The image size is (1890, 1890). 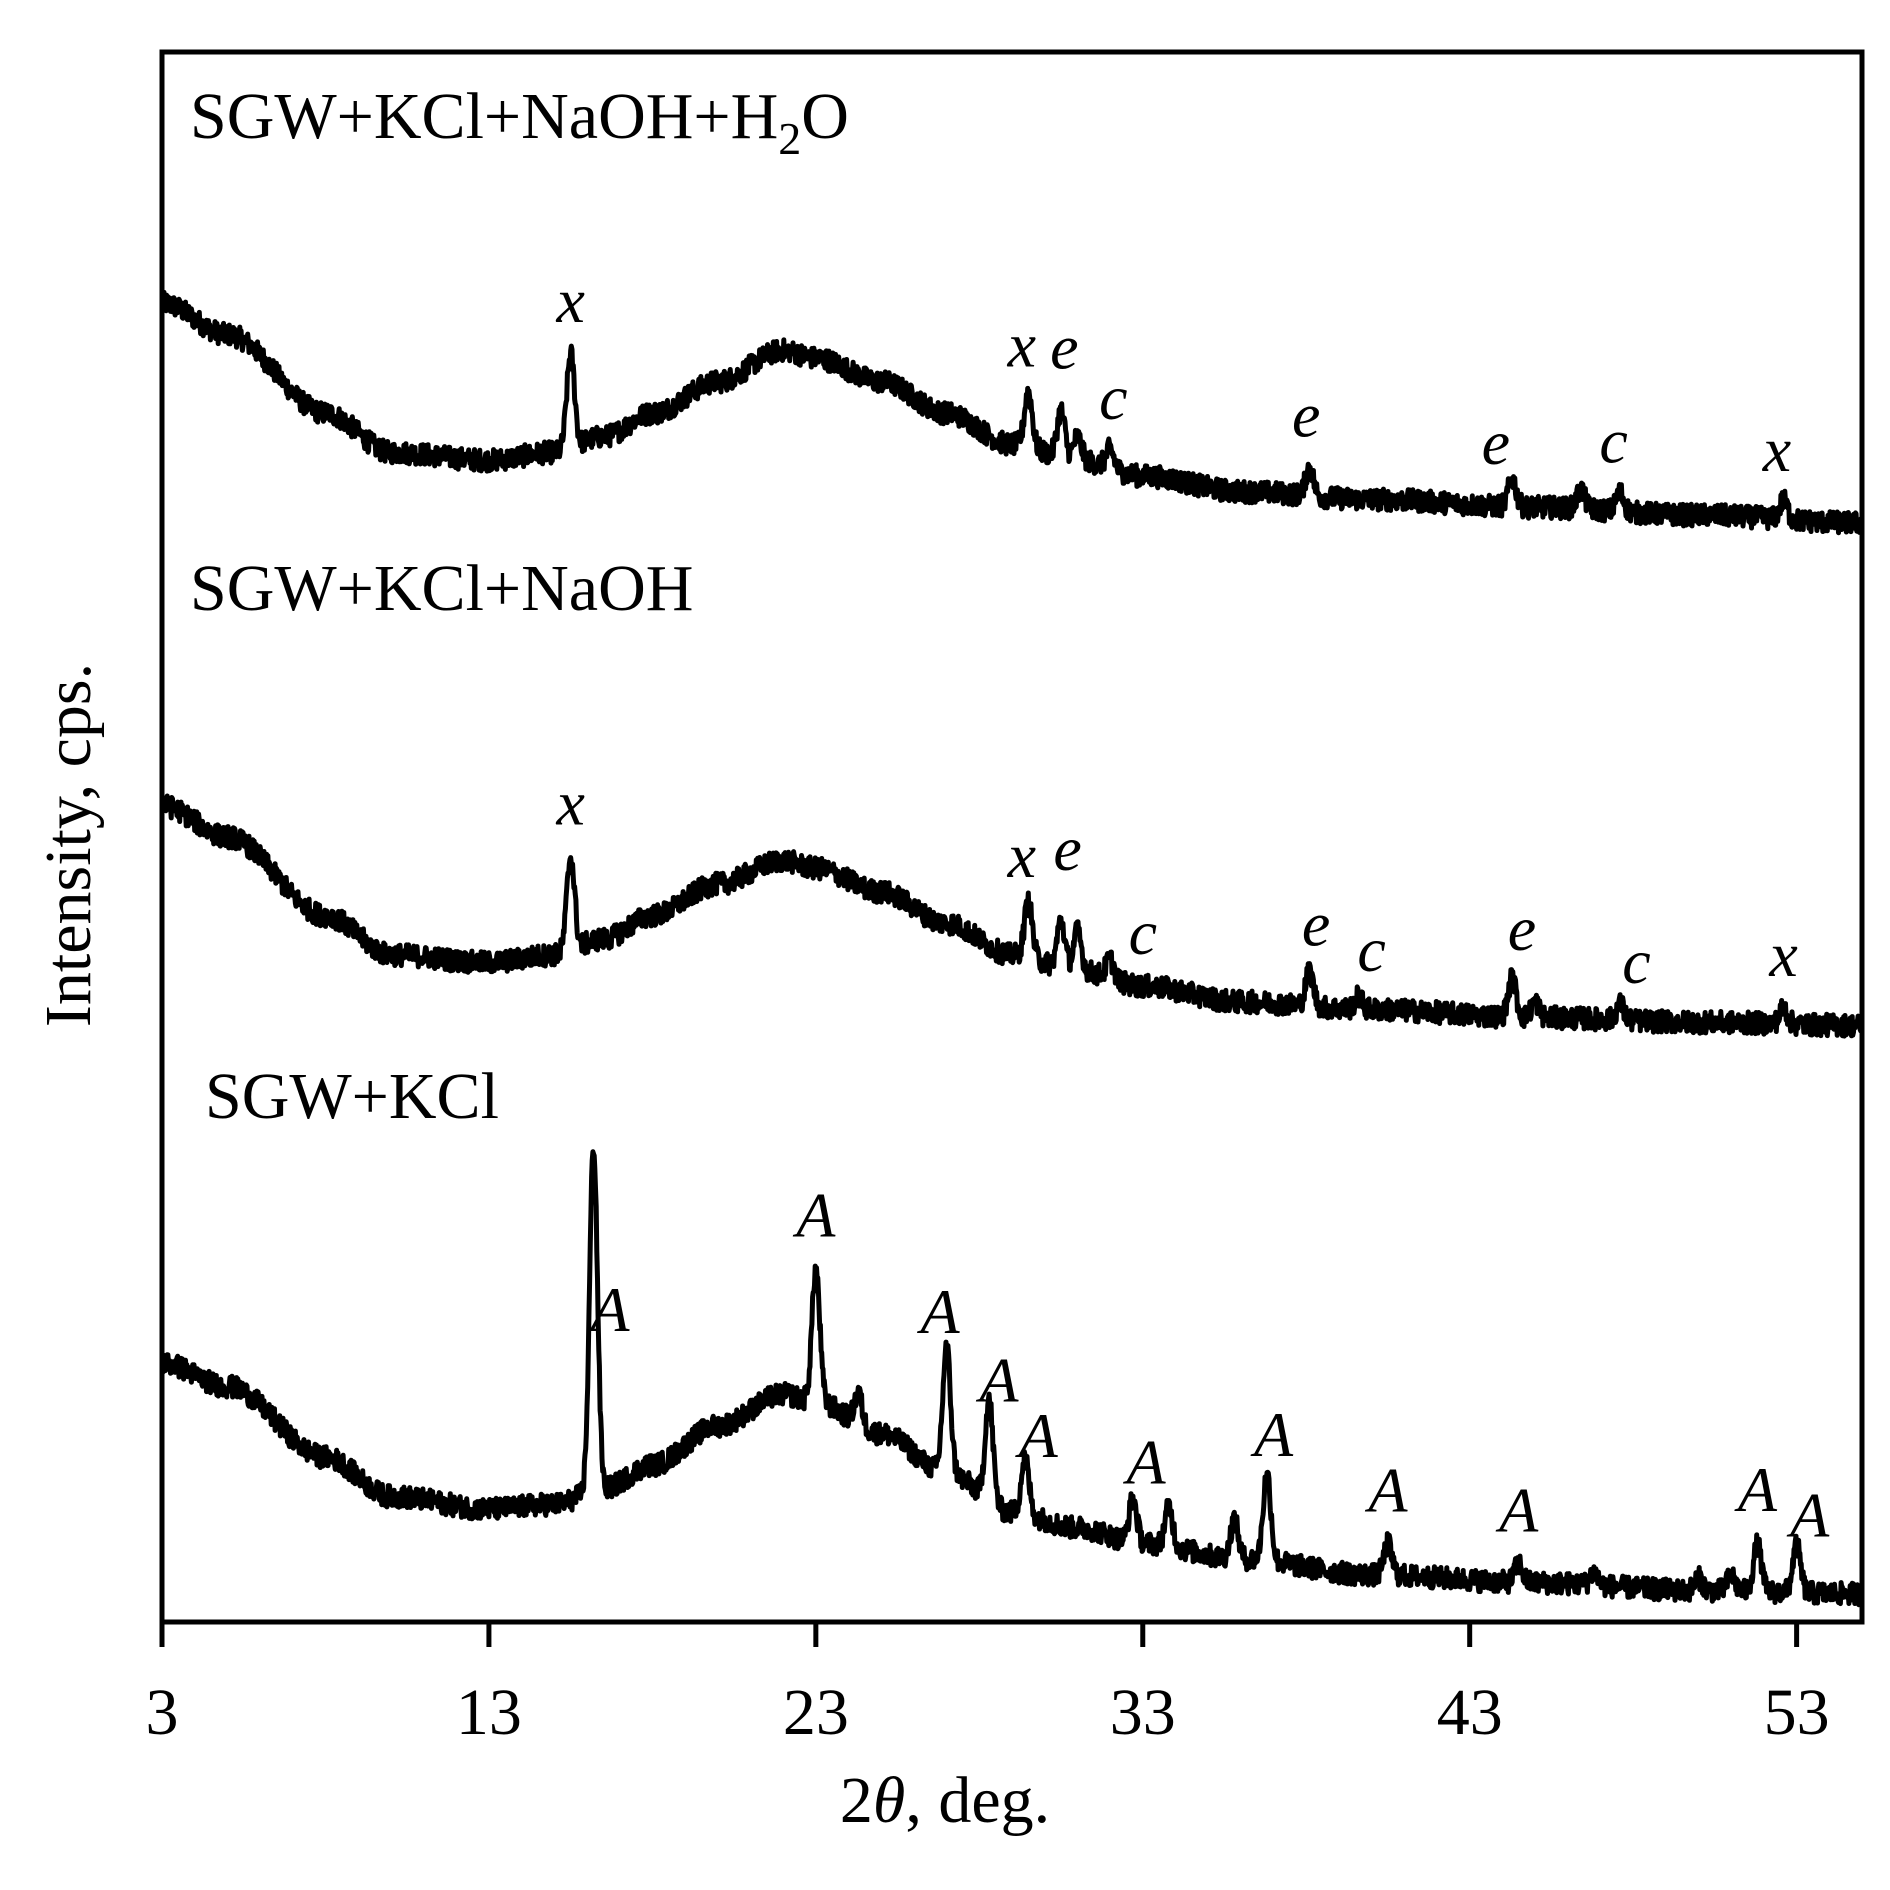 What do you see at coordinates (489, 1712) in the screenshot?
I see `x-tick-label: 13` at bounding box center [489, 1712].